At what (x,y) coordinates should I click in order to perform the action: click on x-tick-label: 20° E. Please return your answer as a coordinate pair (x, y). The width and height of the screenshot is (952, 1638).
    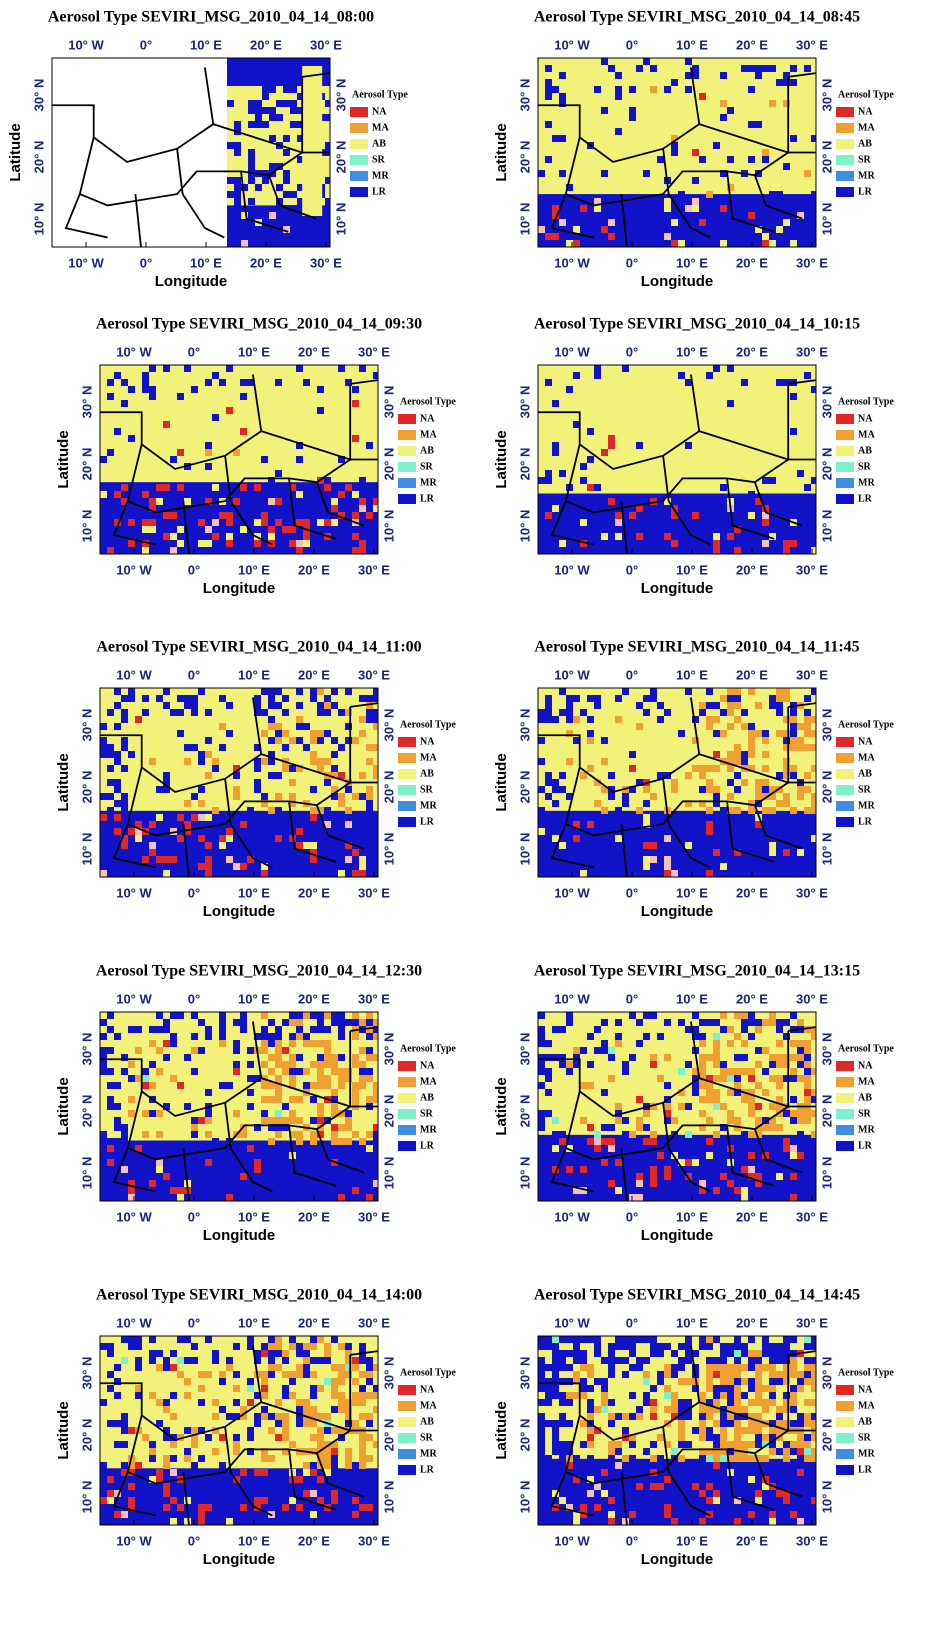
    Looking at the image, I should click on (314, 998).